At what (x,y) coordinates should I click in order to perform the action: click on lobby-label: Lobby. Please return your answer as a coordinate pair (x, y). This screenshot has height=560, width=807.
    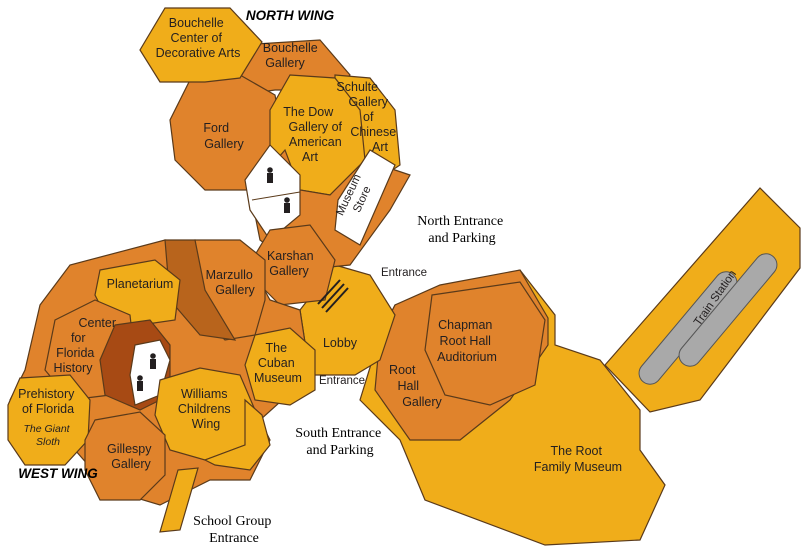
    Looking at the image, I should click on (340, 343).